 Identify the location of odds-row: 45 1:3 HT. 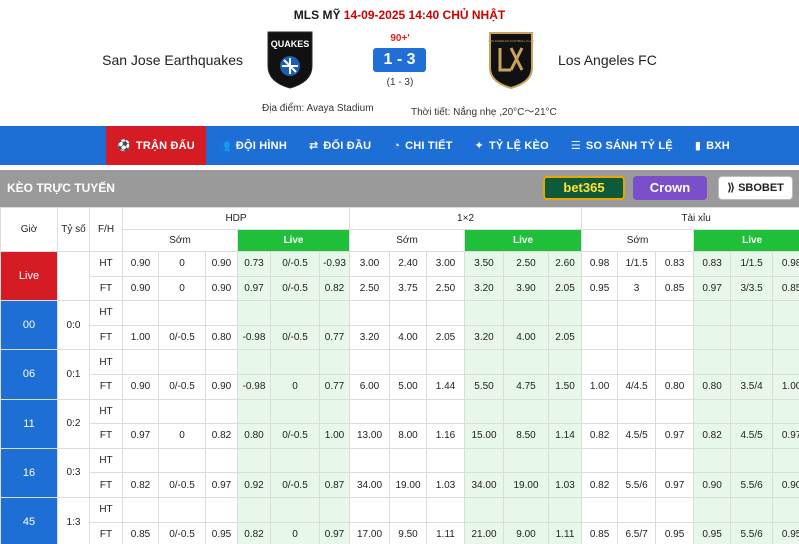
(399, 520).